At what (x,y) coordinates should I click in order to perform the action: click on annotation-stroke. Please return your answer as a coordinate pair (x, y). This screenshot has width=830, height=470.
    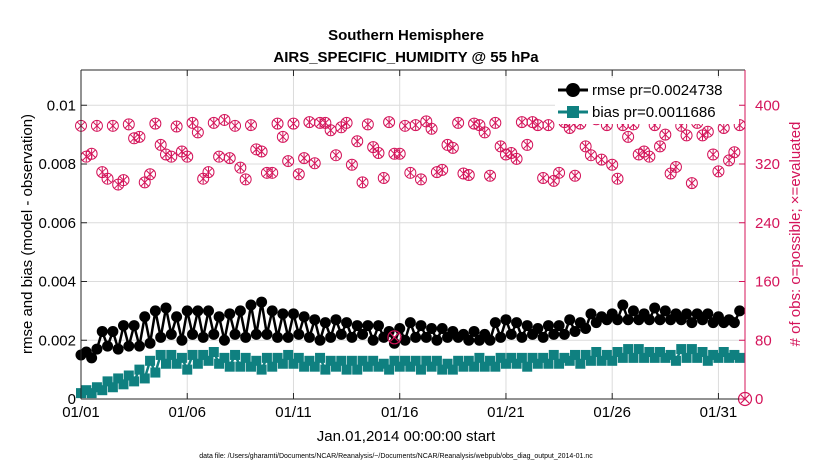
    Looking at the image, I should click on (394, 337).